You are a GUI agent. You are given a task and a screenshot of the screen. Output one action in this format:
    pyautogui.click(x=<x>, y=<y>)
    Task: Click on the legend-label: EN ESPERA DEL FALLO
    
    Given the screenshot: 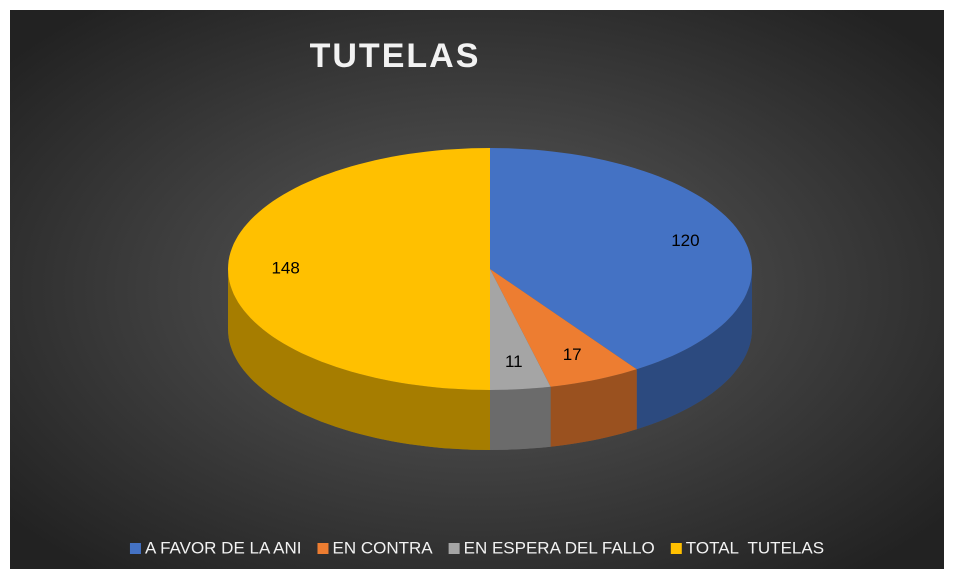 What is the action you would take?
    pyautogui.click(x=559, y=547)
    